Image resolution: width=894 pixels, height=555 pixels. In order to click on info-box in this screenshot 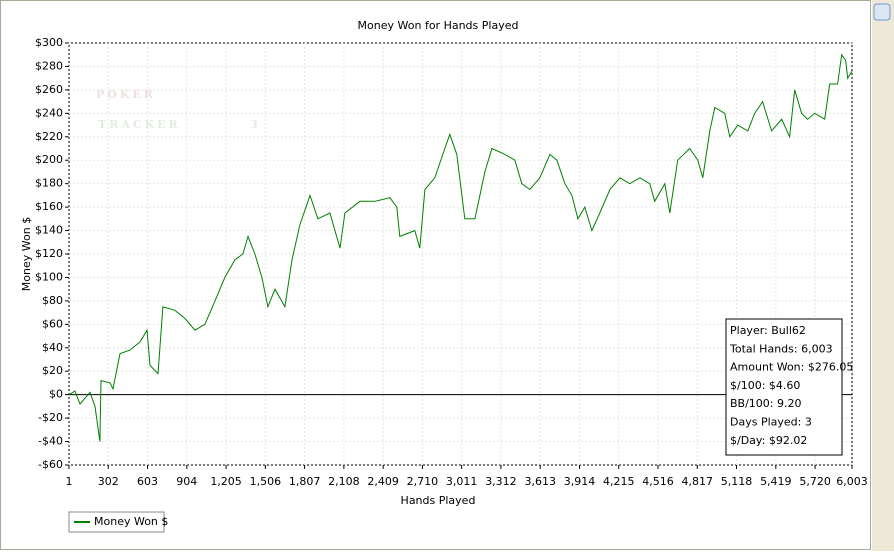, I will do `click(784, 387)`.